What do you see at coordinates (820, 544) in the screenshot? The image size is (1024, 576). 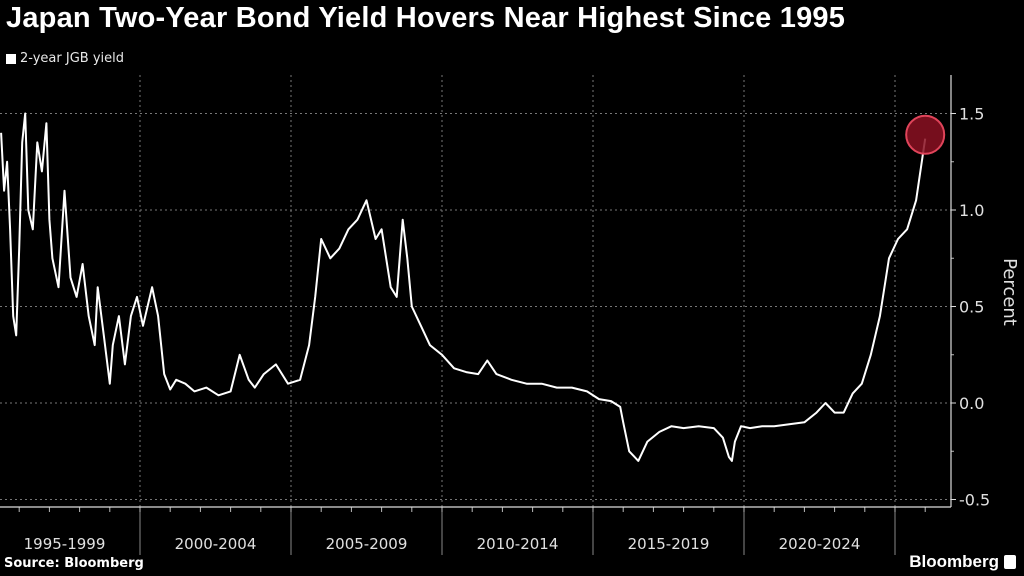 I see `x-category-label: 2020-2024` at bounding box center [820, 544].